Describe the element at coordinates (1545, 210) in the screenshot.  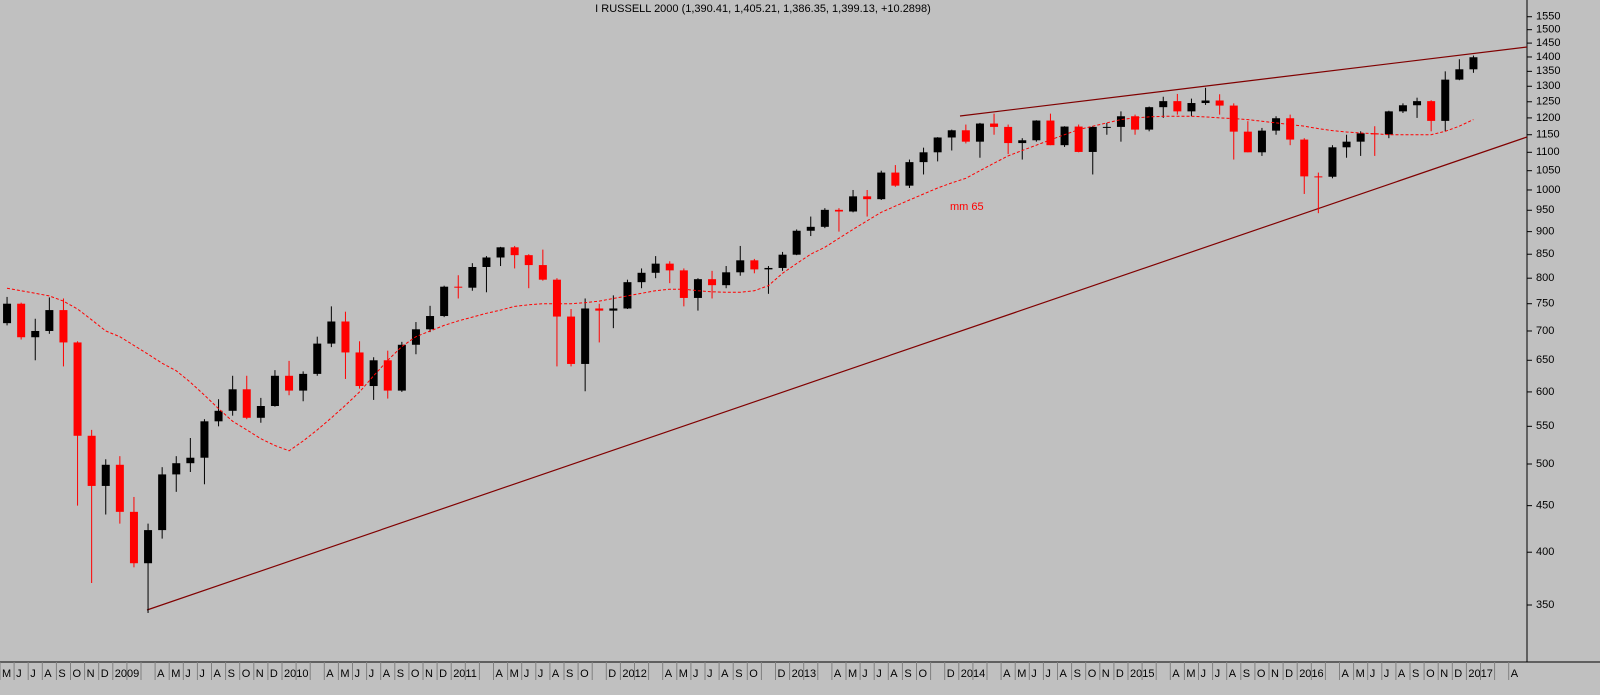
I see `y-tick-label: 950` at that location.